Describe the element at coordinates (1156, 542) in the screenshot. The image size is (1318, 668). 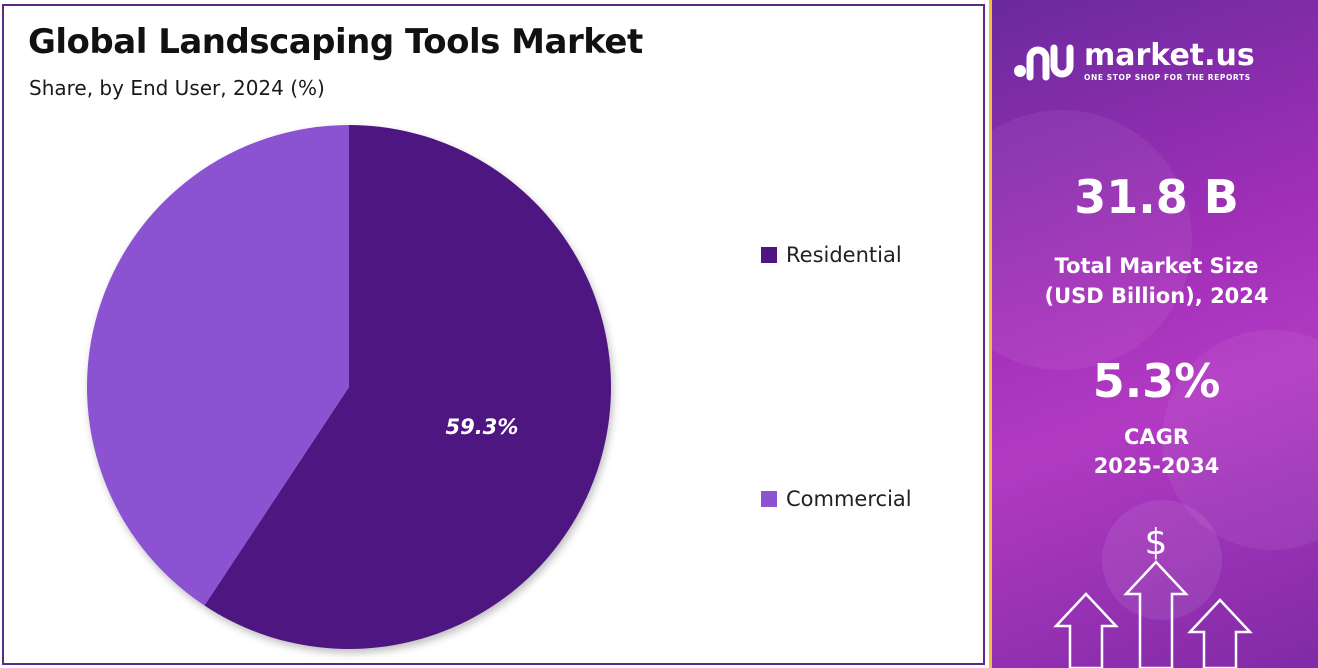
I see `dollar-icon: $` at that location.